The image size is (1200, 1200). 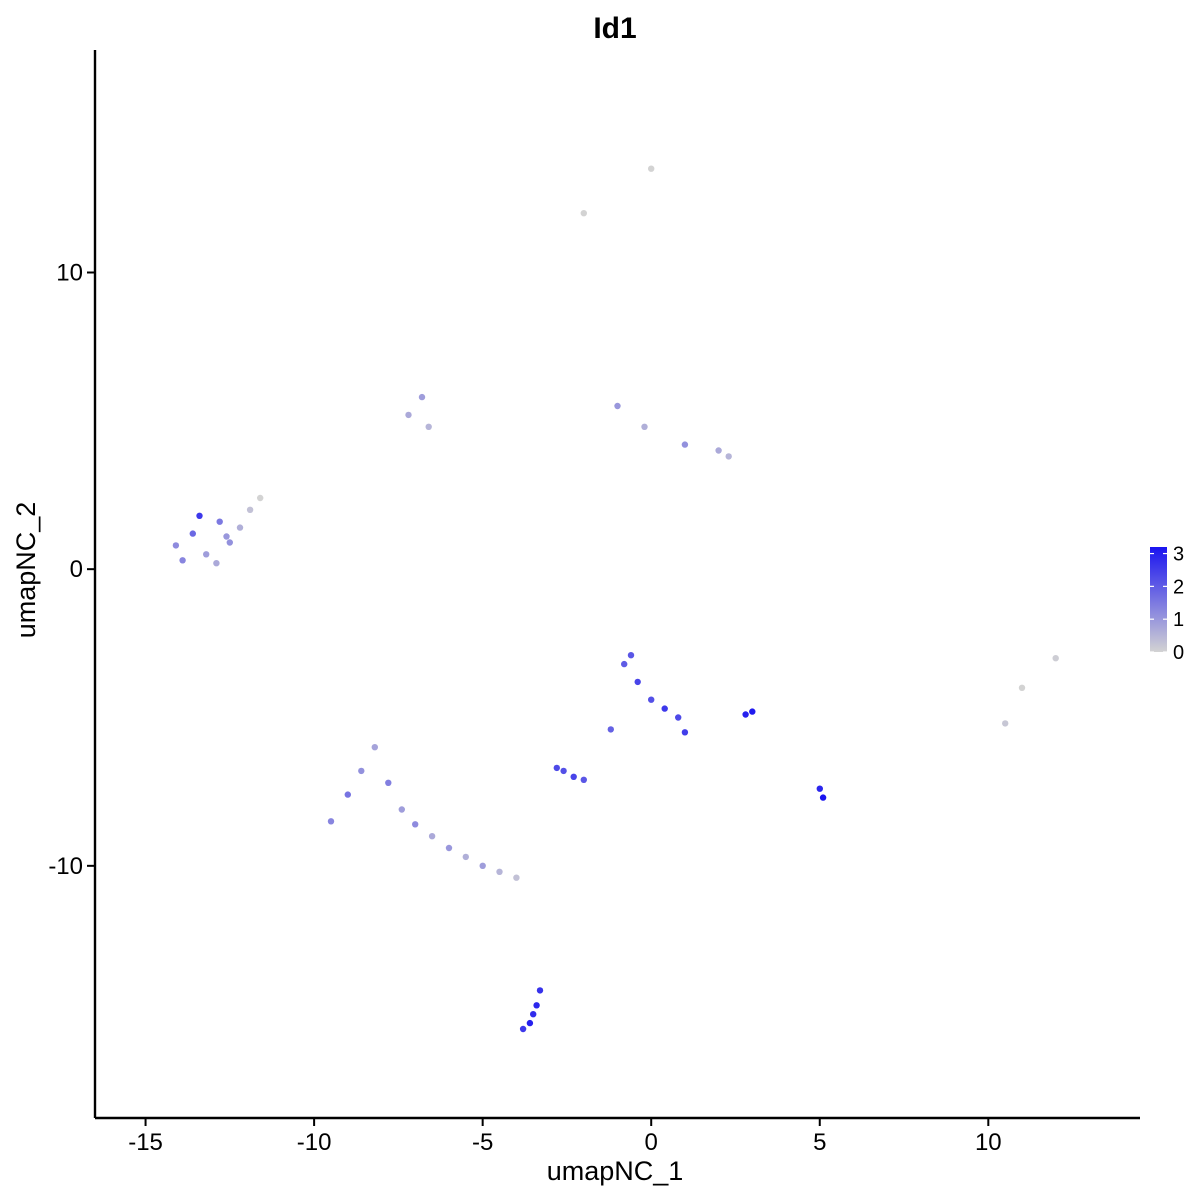 I want to click on y-axis-ticks: -10 0 10, so click(x=71, y=570).